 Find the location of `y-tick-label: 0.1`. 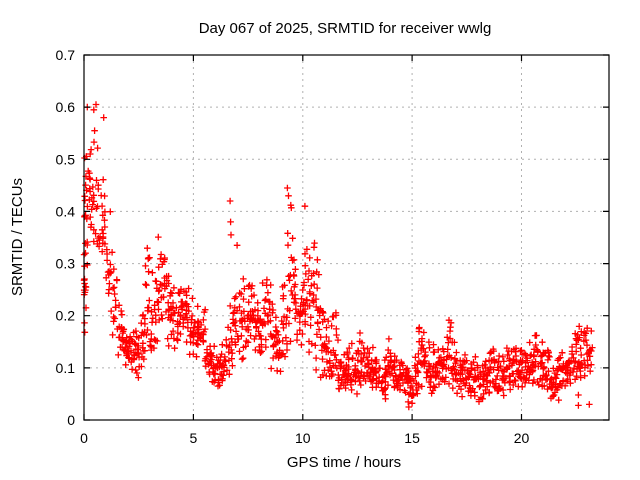

y-tick-label: 0.1 is located at coordinates (66, 368).